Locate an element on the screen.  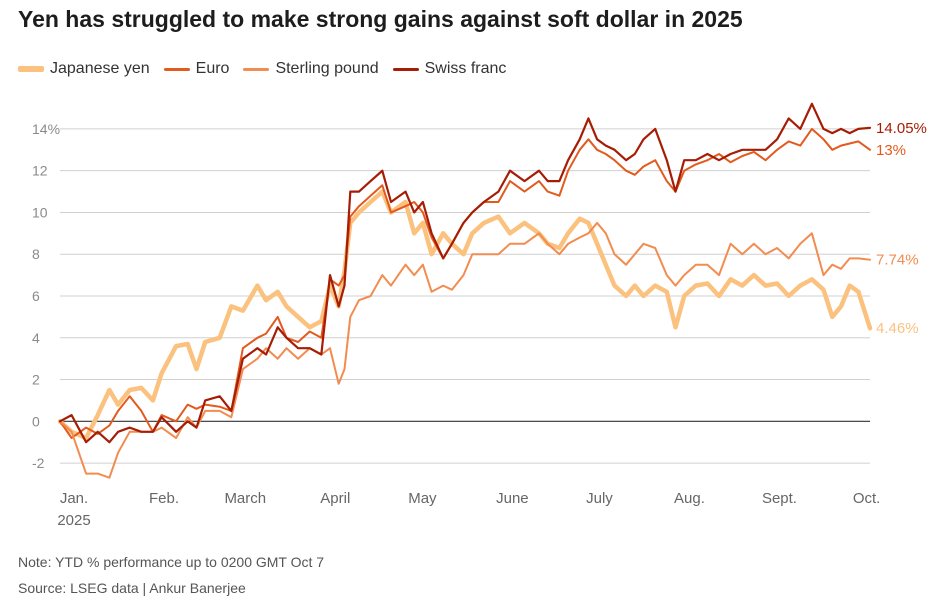
legend-item-swiss-franc: Swiss franc is located at coordinates (449, 69).